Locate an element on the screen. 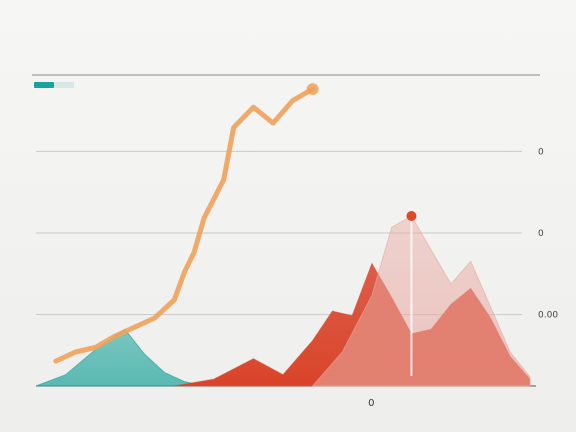 The image size is (576, 432). legend-swatch-light is located at coordinates (64, 85).